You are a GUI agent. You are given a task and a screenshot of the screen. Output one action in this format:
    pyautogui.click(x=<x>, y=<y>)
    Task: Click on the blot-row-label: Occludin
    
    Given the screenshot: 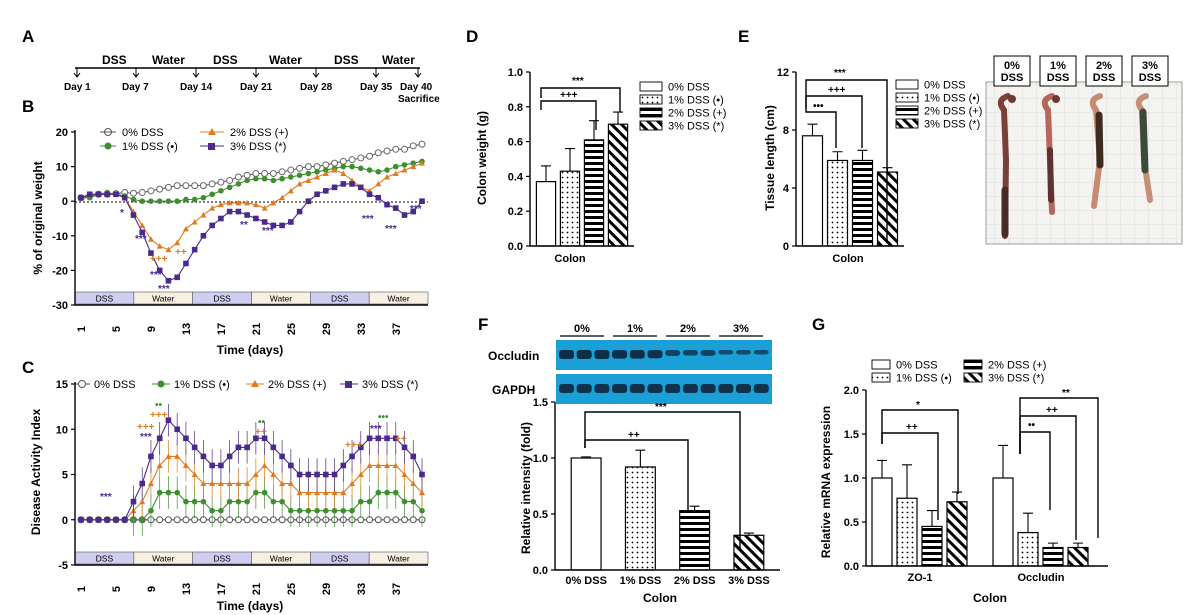 What is the action you would take?
    pyautogui.click(x=513, y=356)
    